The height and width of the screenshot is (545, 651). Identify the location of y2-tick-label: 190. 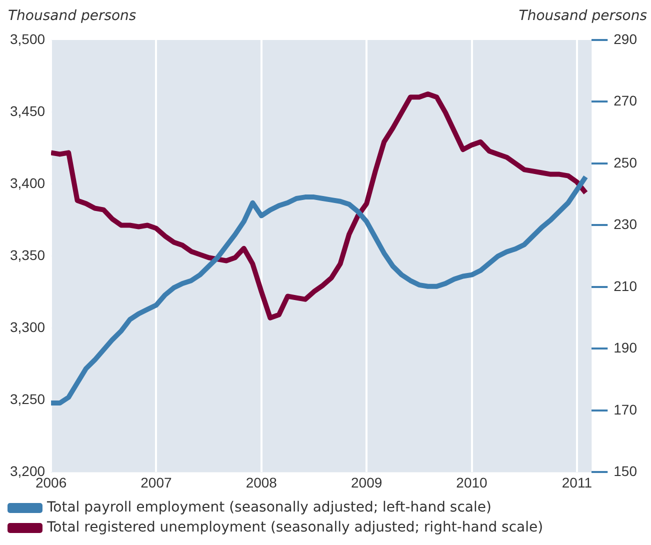
(626, 348).